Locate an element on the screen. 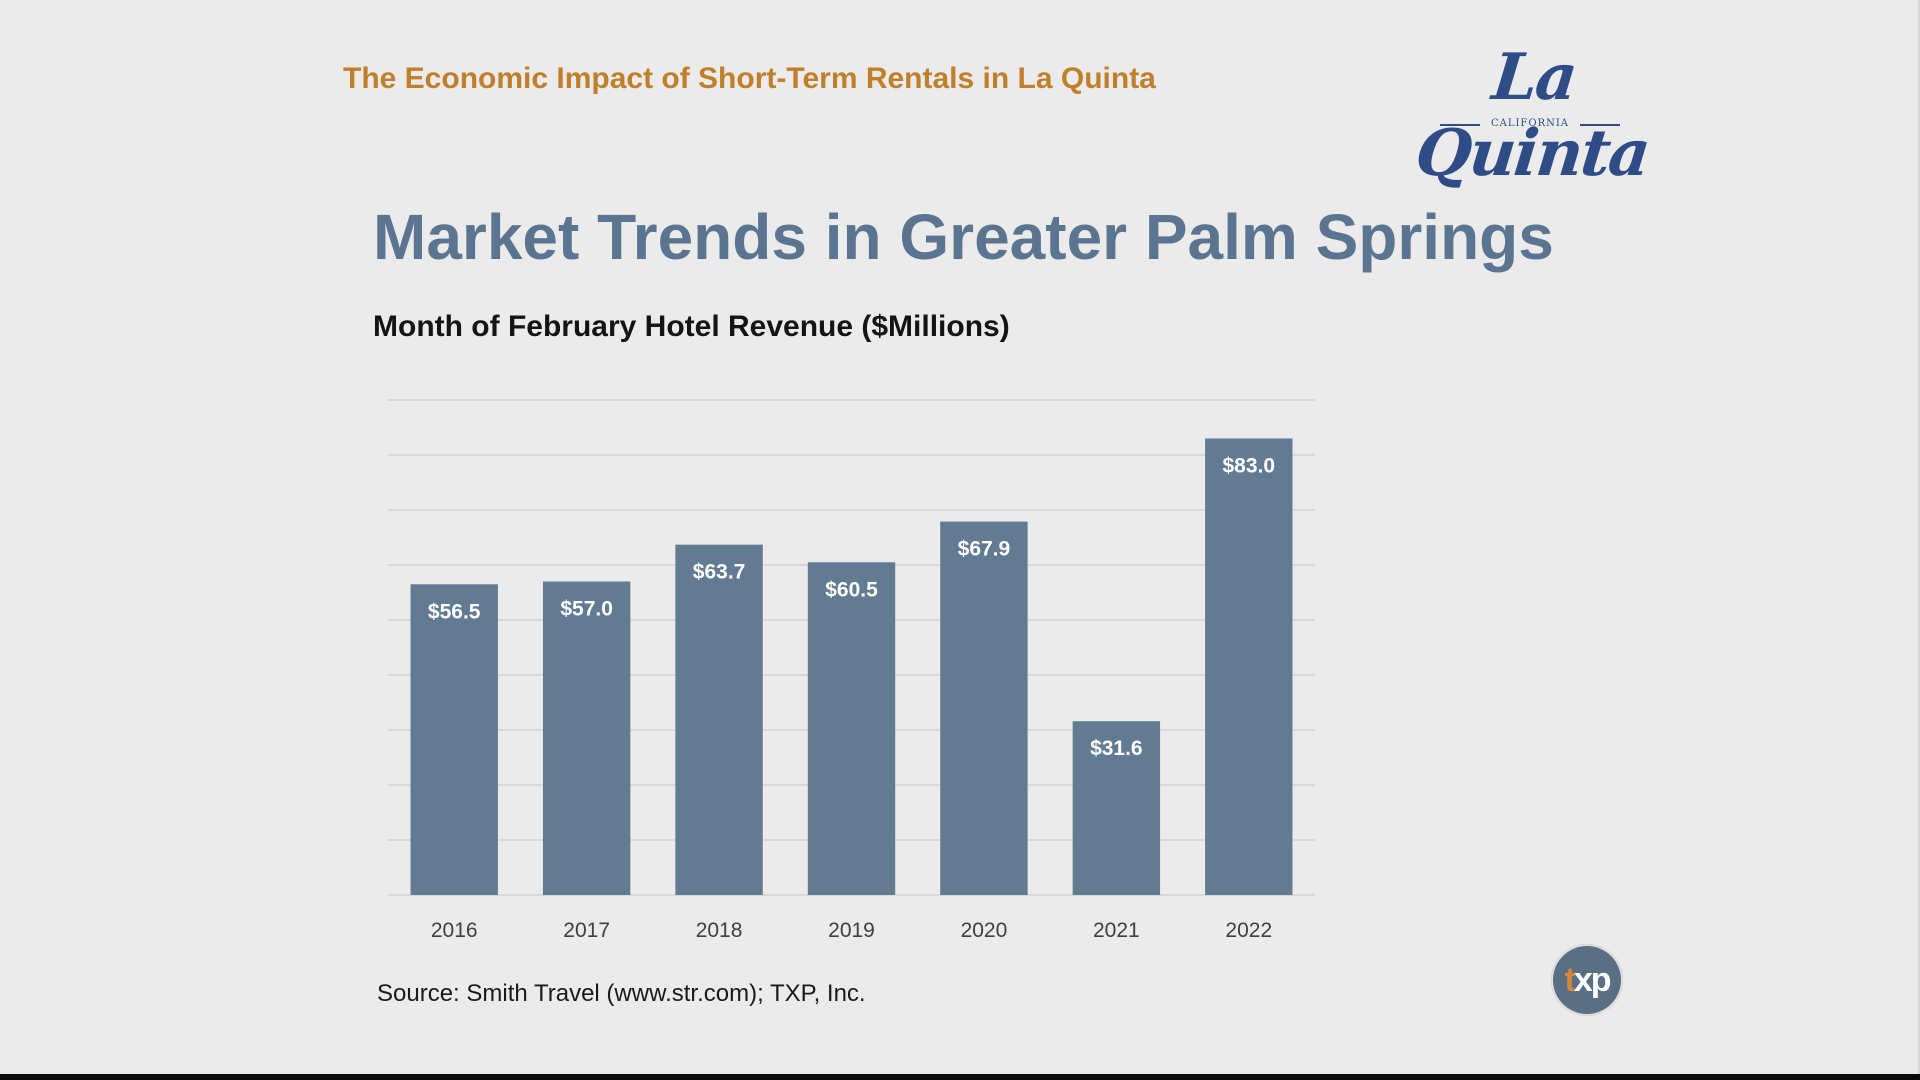 The width and height of the screenshot is (1920, 1080). bar-2020 is located at coordinates (984, 708).